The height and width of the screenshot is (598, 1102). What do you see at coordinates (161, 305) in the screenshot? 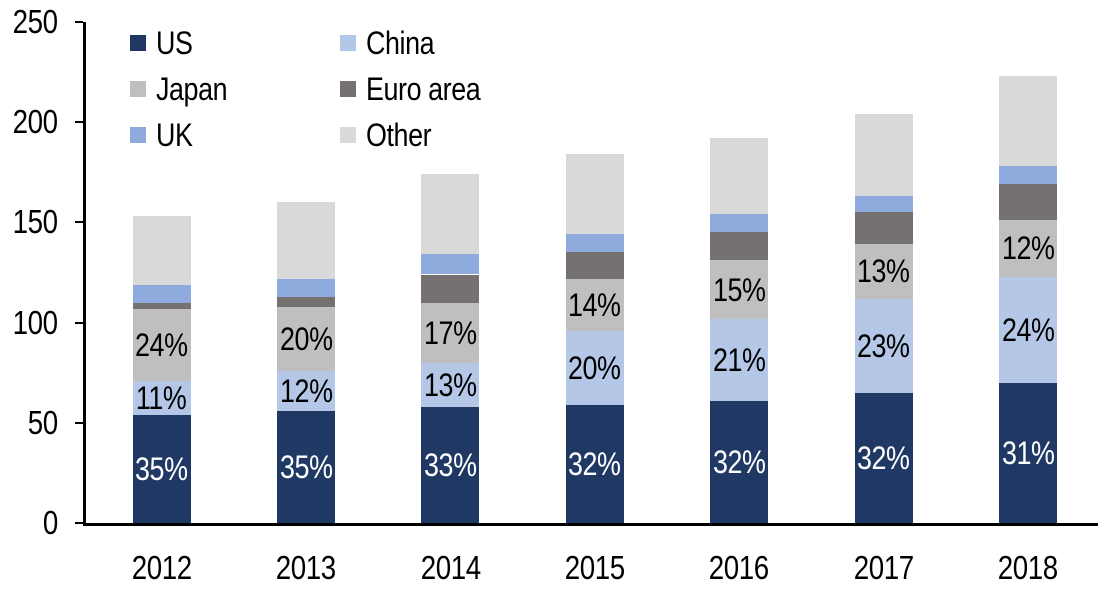
I see `bar-2012-segment-euro-area` at bounding box center [161, 305].